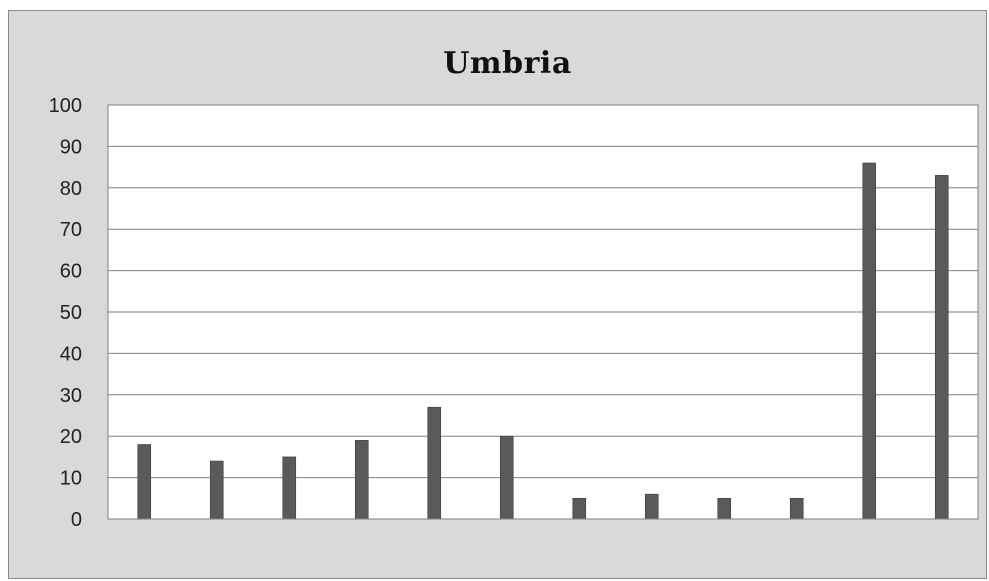  I want to click on y-tick-label: 50, so click(71, 313).